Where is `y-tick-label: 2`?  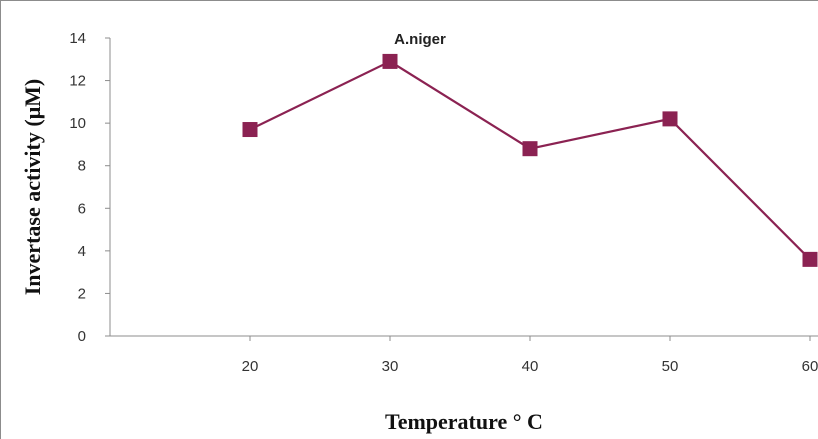 y-tick-label: 2 is located at coordinates (82, 293).